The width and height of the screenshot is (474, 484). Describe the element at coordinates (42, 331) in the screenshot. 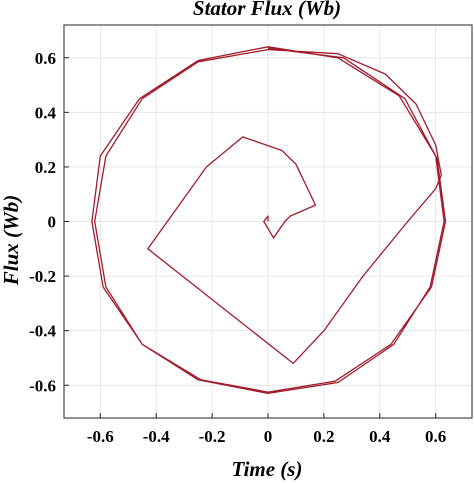

I see `y-tick-label: -0.4` at that location.